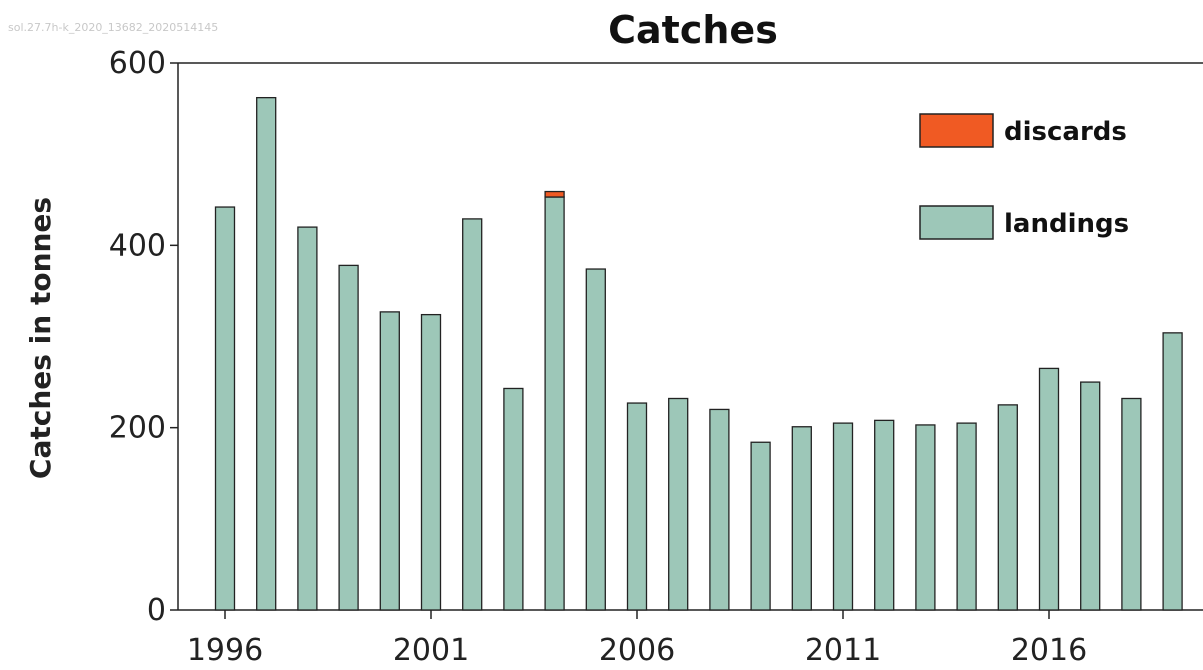 This screenshot has width=1203, height=670. I want to click on bar-landings-2010, so click(801, 518).